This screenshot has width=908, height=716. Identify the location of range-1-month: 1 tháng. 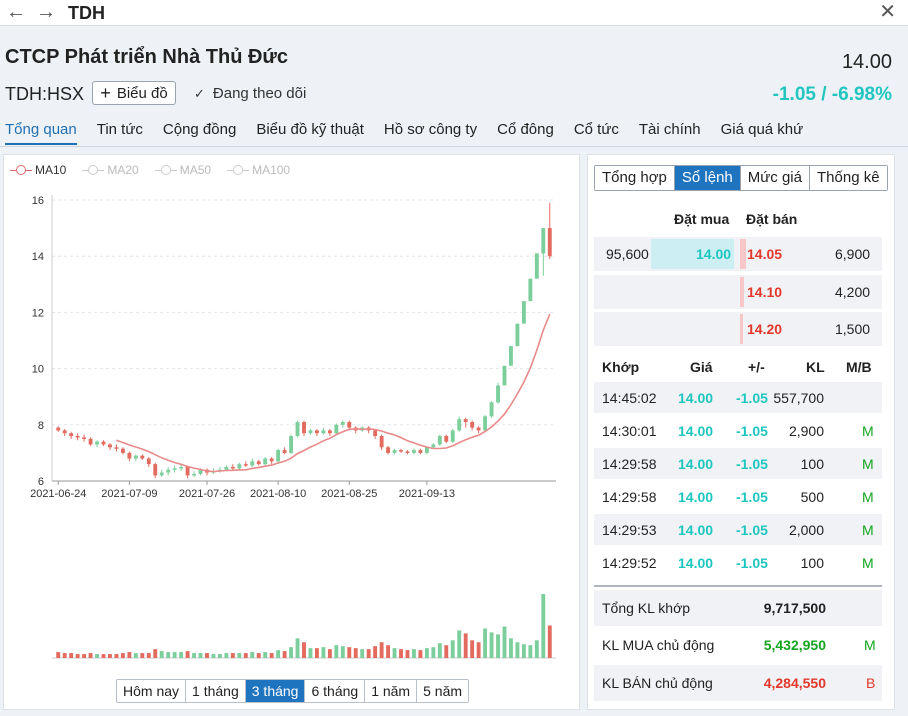
(216, 691).